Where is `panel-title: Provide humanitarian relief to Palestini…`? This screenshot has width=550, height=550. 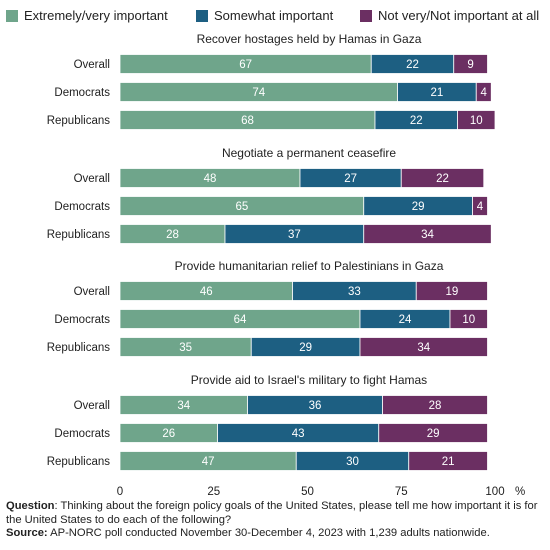
panel-title: Provide humanitarian relief to Palestini… is located at coordinates (309, 266).